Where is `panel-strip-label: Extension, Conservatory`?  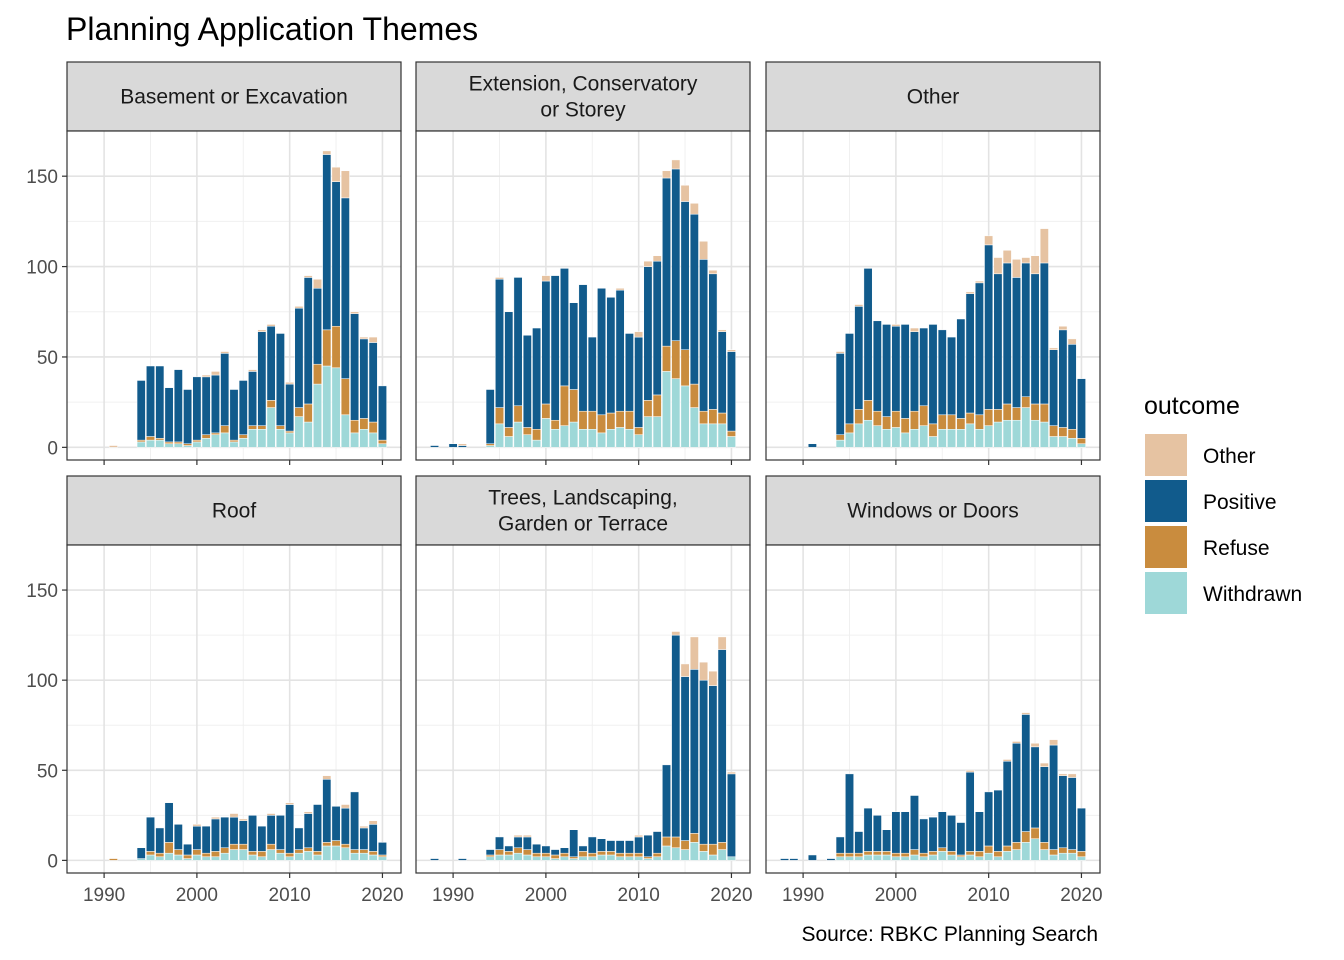
panel-strip-label: Extension, Conservatory is located at coordinates (583, 84).